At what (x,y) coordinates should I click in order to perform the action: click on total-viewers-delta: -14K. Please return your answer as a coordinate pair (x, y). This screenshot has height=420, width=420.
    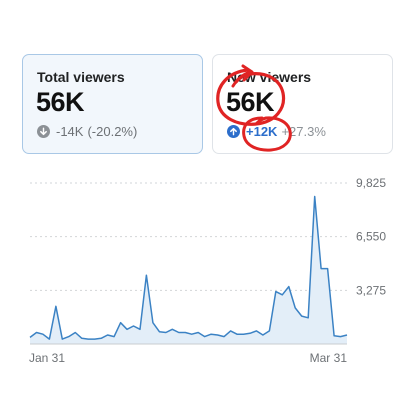
    Looking at the image, I should click on (70, 131).